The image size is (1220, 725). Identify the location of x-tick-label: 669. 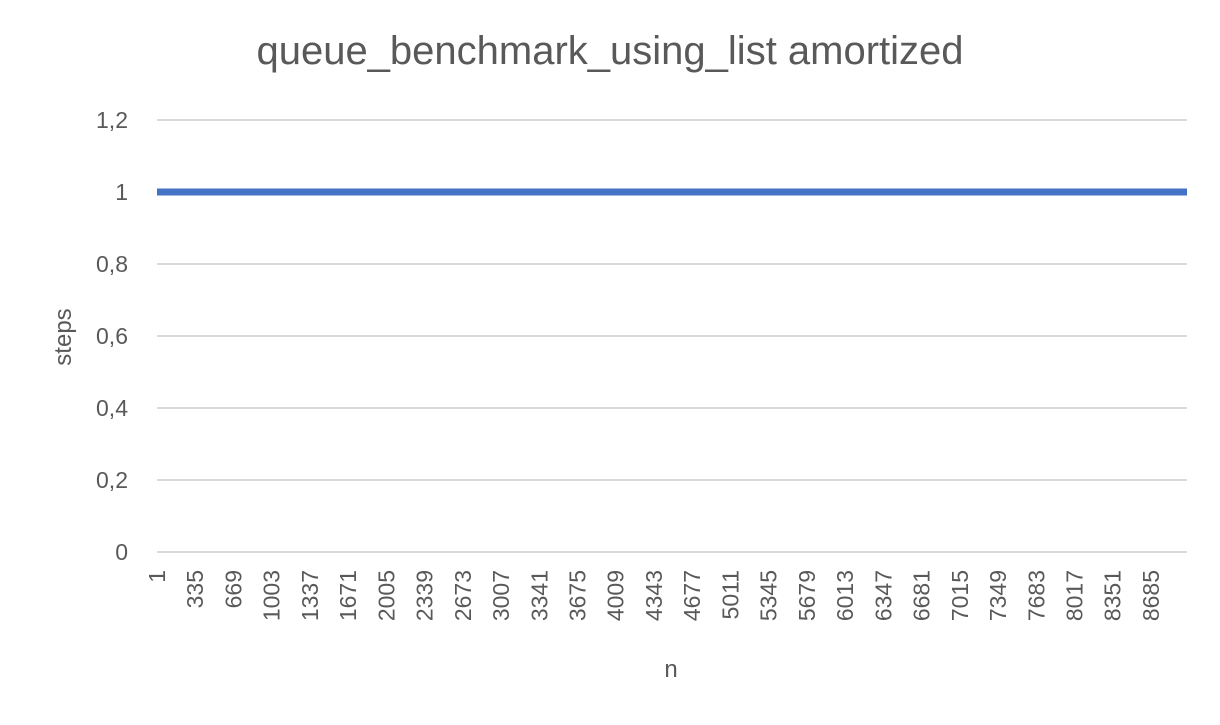
(233, 589).